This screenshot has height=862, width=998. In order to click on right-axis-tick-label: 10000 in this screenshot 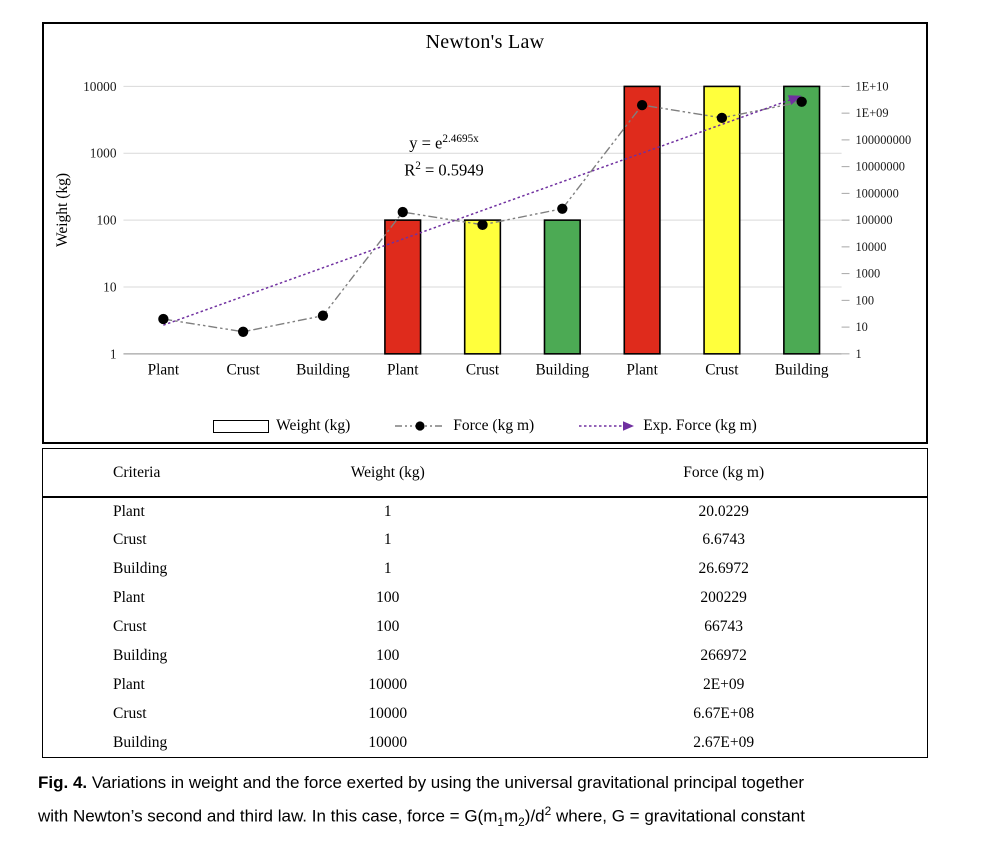, I will do `click(870, 247)`.